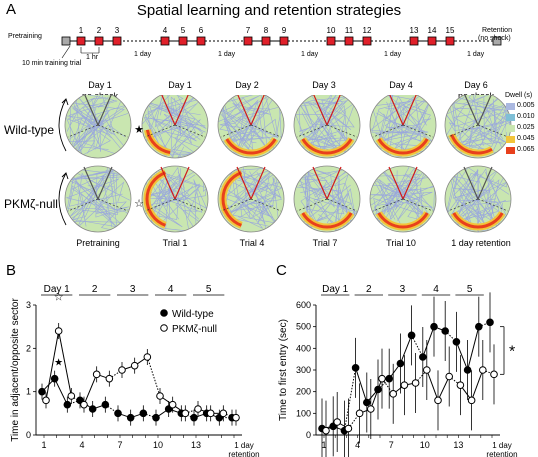 This screenshot has width=538, height=457. Describe the element at coordinates (414, 30) in the screenshot. I see `trial-number-13: 13` at that location.